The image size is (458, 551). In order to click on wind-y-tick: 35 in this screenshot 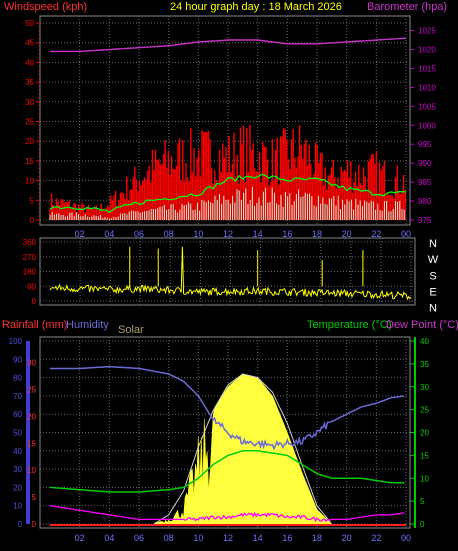, I will do `click(29, 82)`.